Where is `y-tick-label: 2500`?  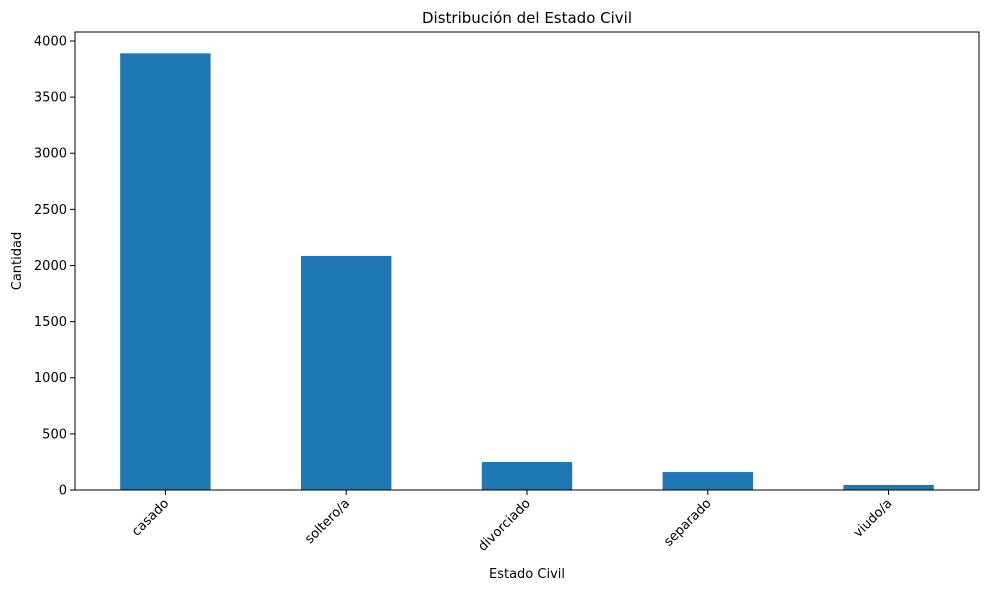
y-tick-label: 2500 is located at coordinates (50, 210).